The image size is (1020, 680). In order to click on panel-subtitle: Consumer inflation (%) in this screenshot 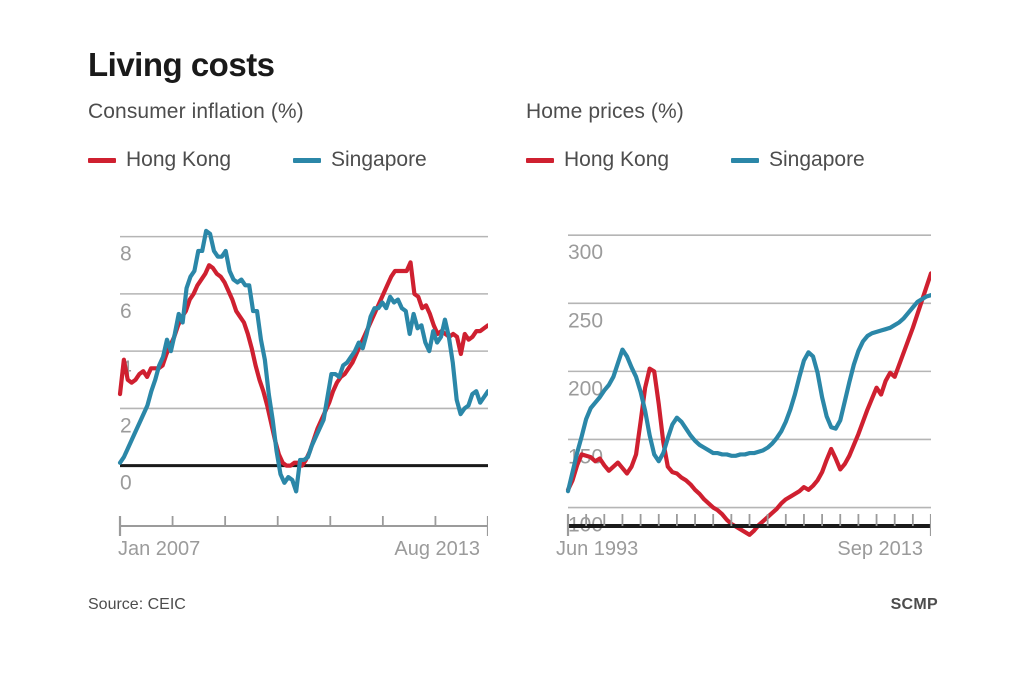, I will do `click(196, 111)`.